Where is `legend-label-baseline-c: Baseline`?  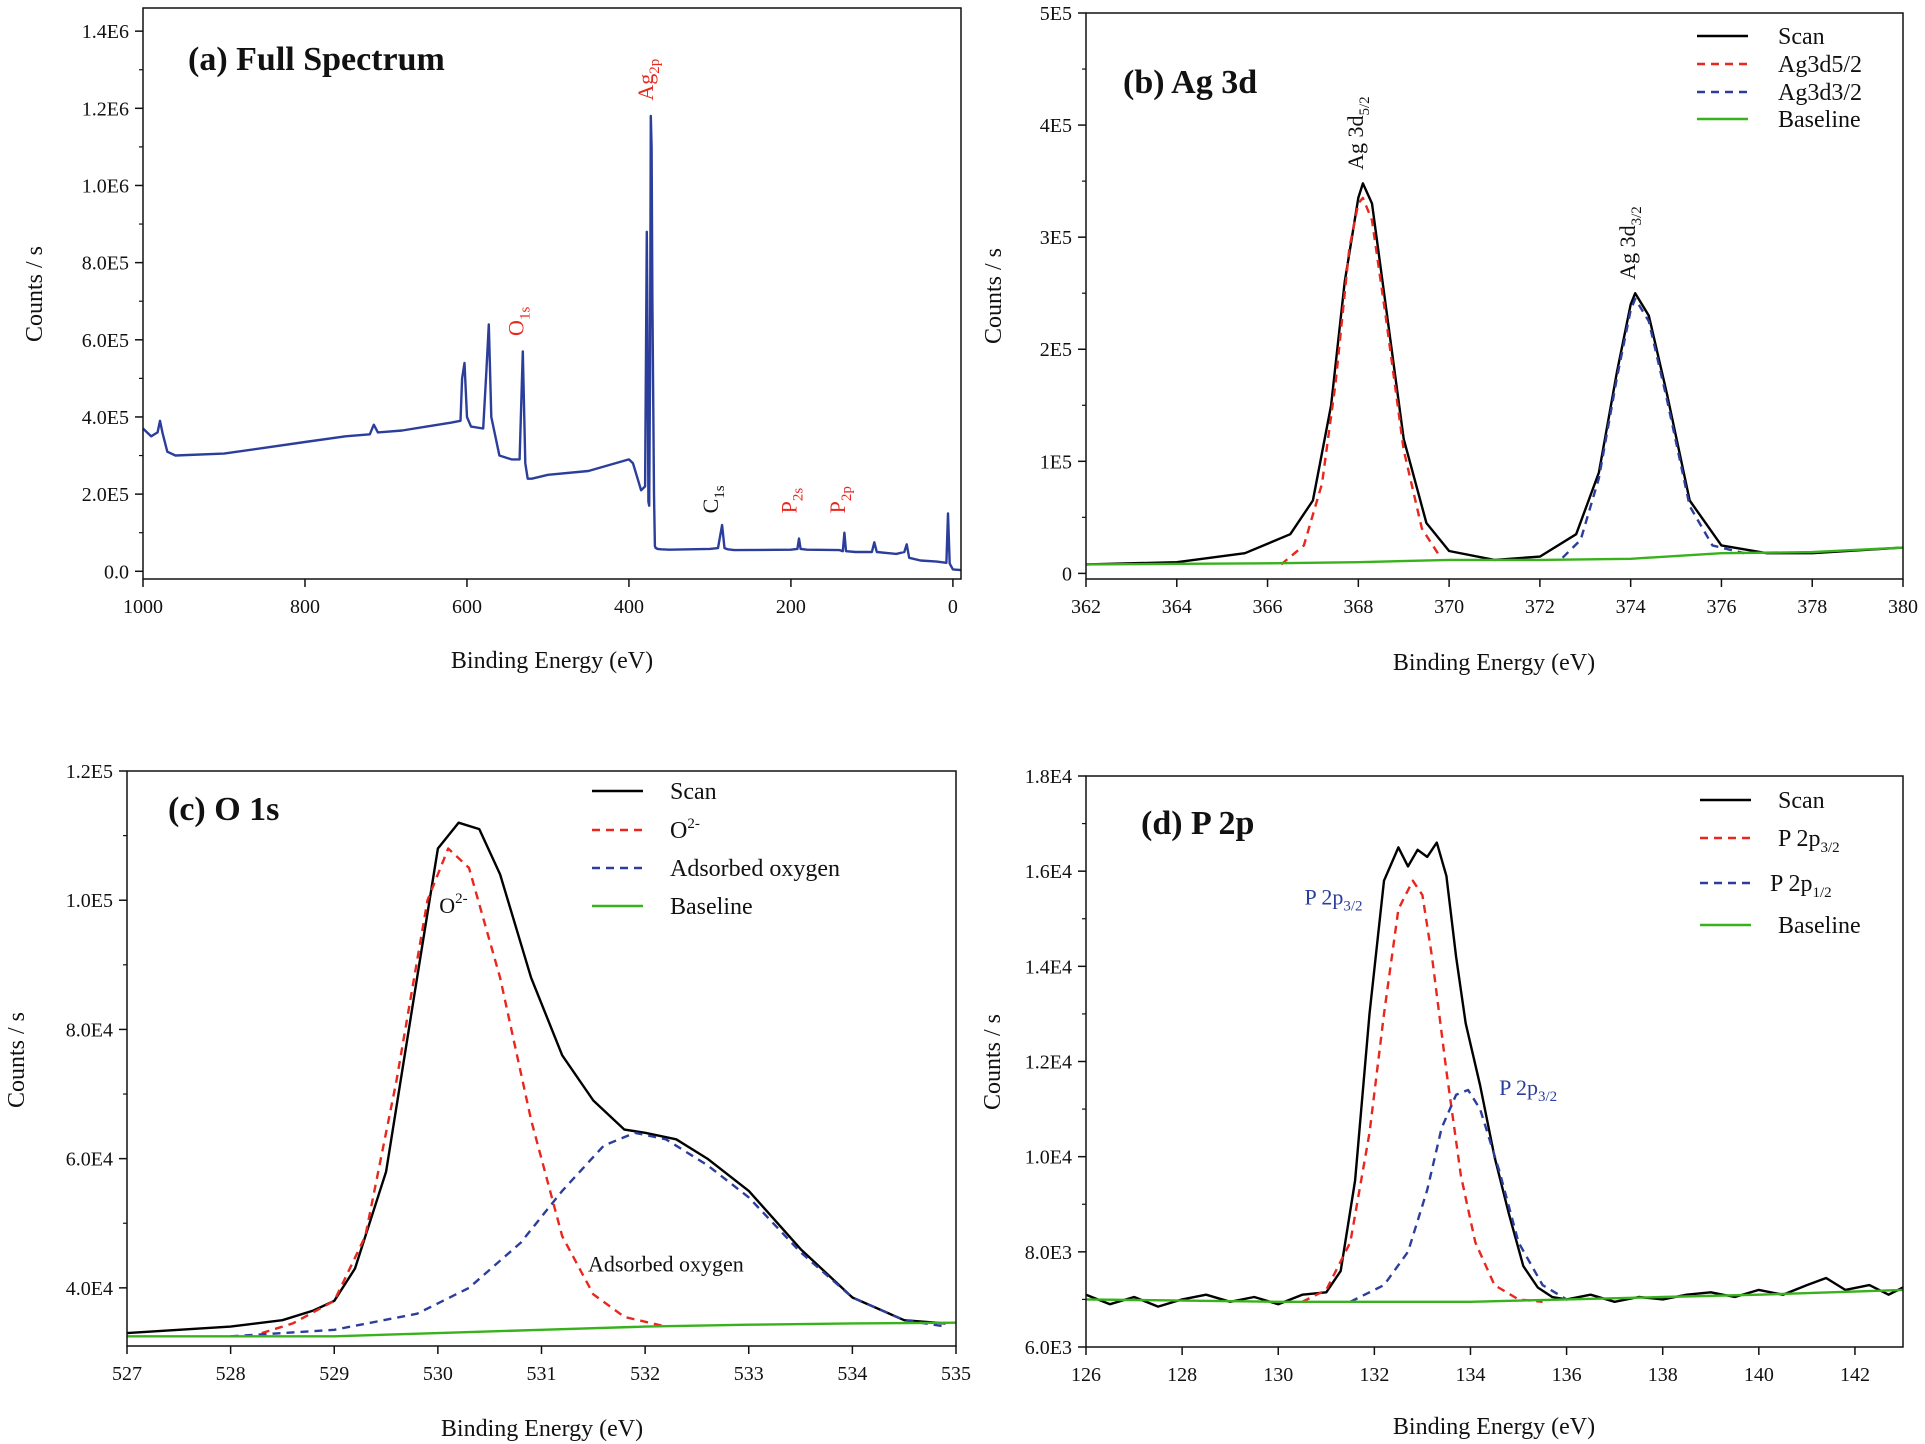
legend-label-baseline-c: Baseline is located at coordinates (711, 907).